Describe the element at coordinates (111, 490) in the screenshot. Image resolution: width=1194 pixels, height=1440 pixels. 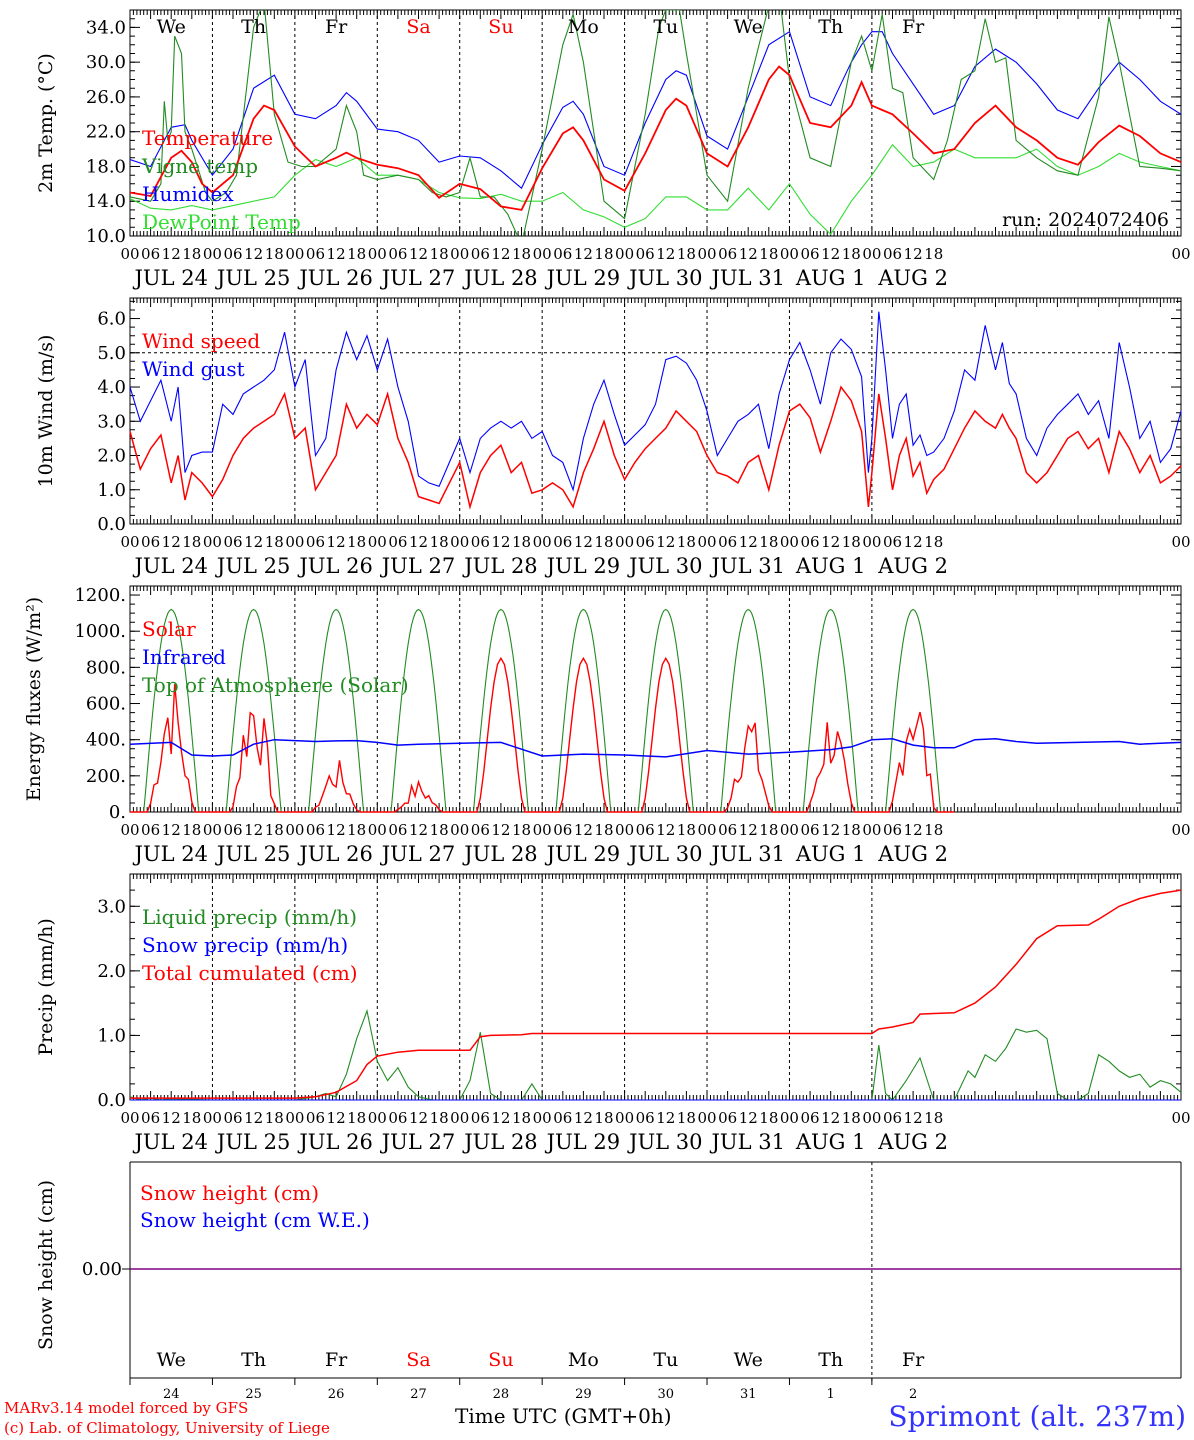
I see `y-tick-label: 1.0` at that location.